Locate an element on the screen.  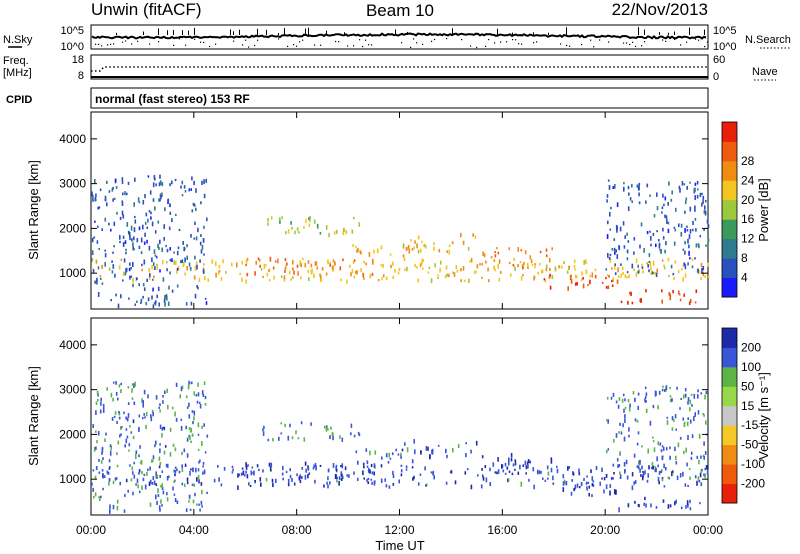
noise-tick-low-left: 10^0 is located at coordinates (72, 47).